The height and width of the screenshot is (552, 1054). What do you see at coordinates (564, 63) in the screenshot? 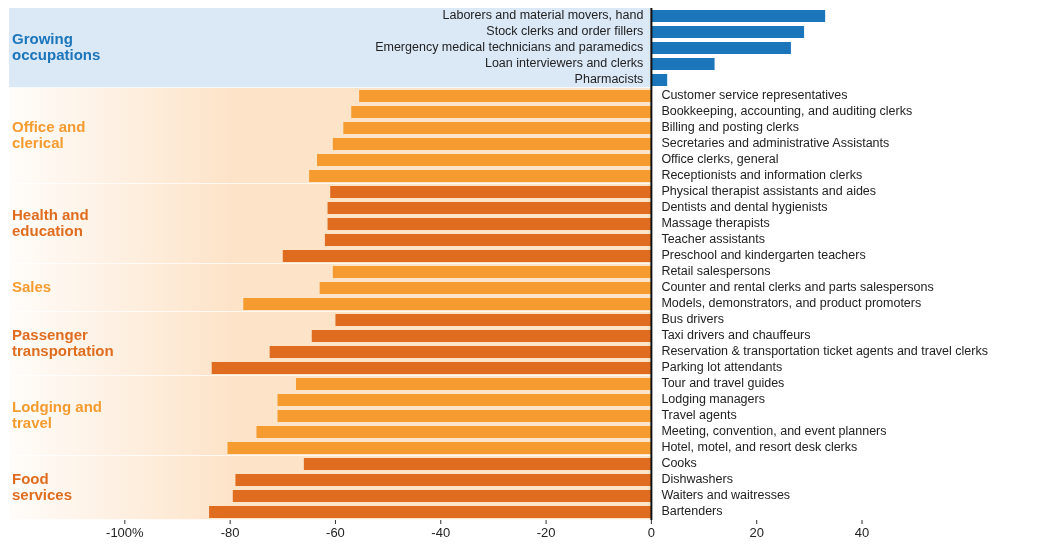
I see `y-tick-label: Loan interviewers and clerks` at bounding box center [564, 63].